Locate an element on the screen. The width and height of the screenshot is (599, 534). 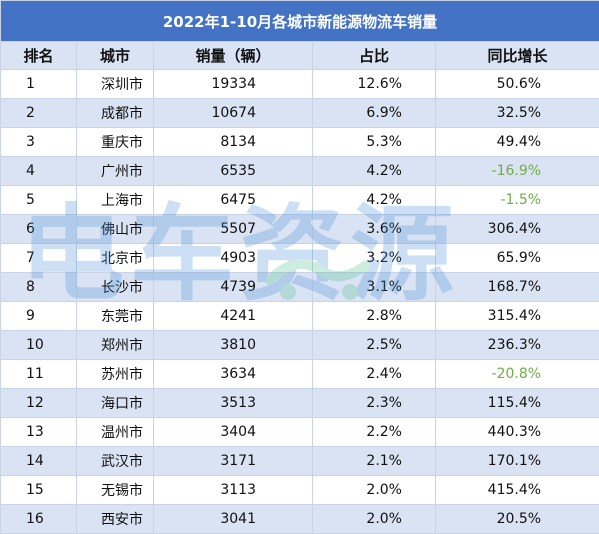
header-sales: 销量（辆） is located at coordinates (233, 56).